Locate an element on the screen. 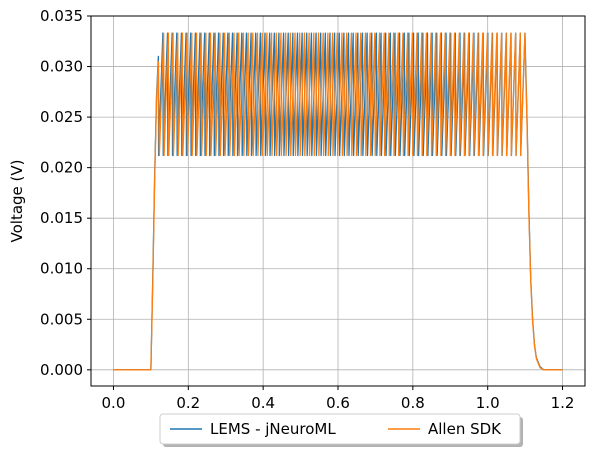 This screenshot has height=454, width=596. x-tick-label: 0.0 is located at coordinates (114, 403).